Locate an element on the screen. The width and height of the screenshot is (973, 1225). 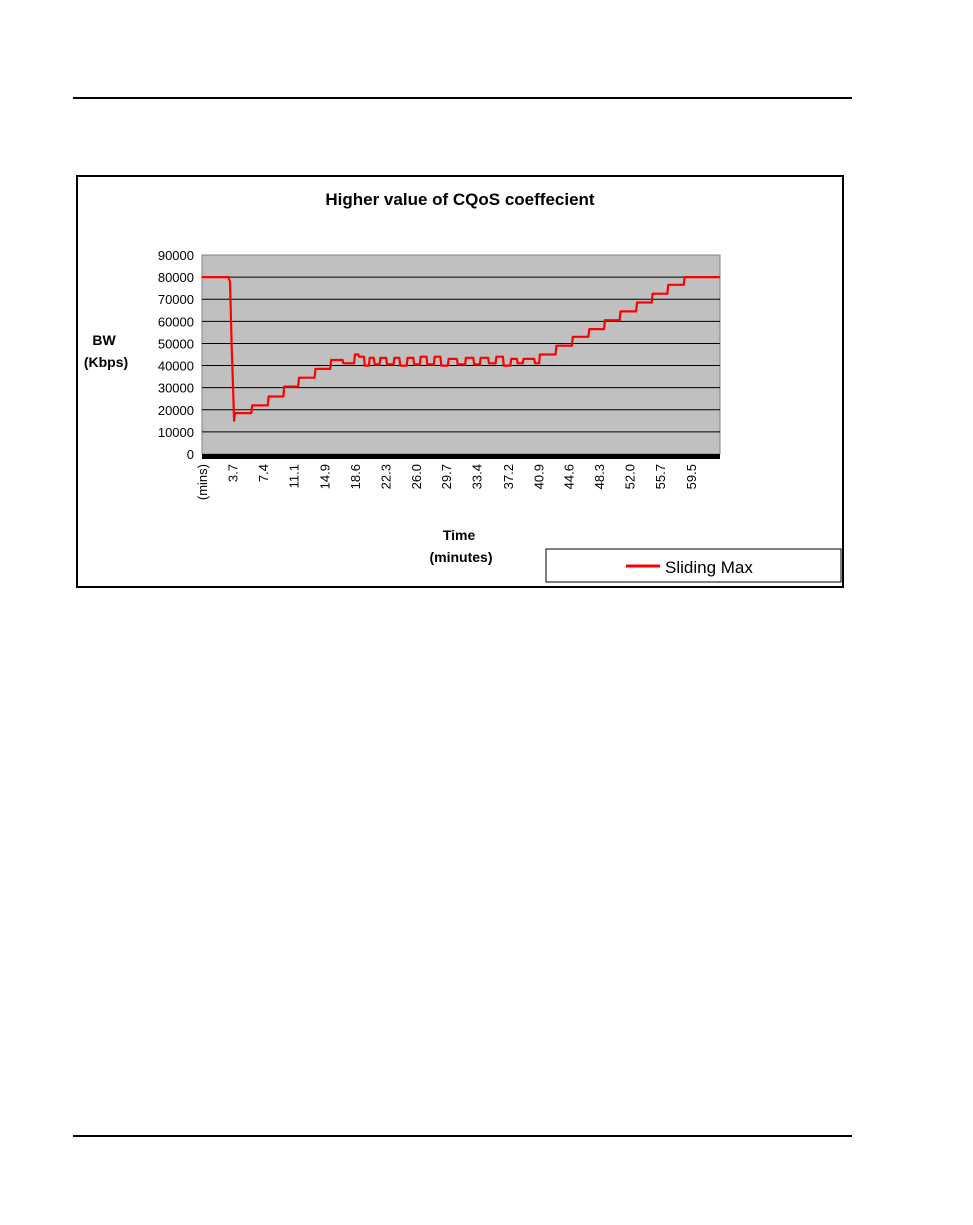
y-tick-label: 60000 is located at coordinates (176, 321).